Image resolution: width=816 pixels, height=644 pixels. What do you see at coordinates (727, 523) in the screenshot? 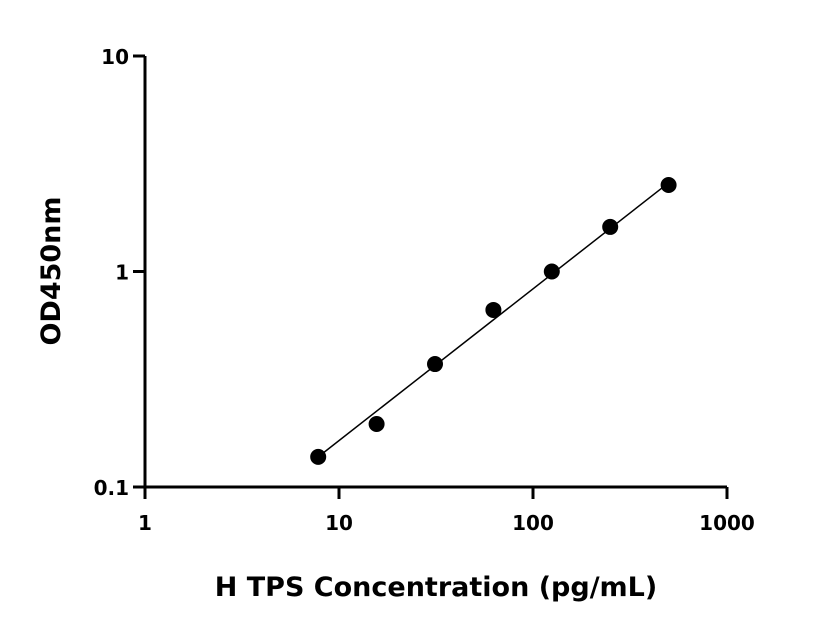
I see `x-tick-label: 1000` at bounding box center [727, 523].